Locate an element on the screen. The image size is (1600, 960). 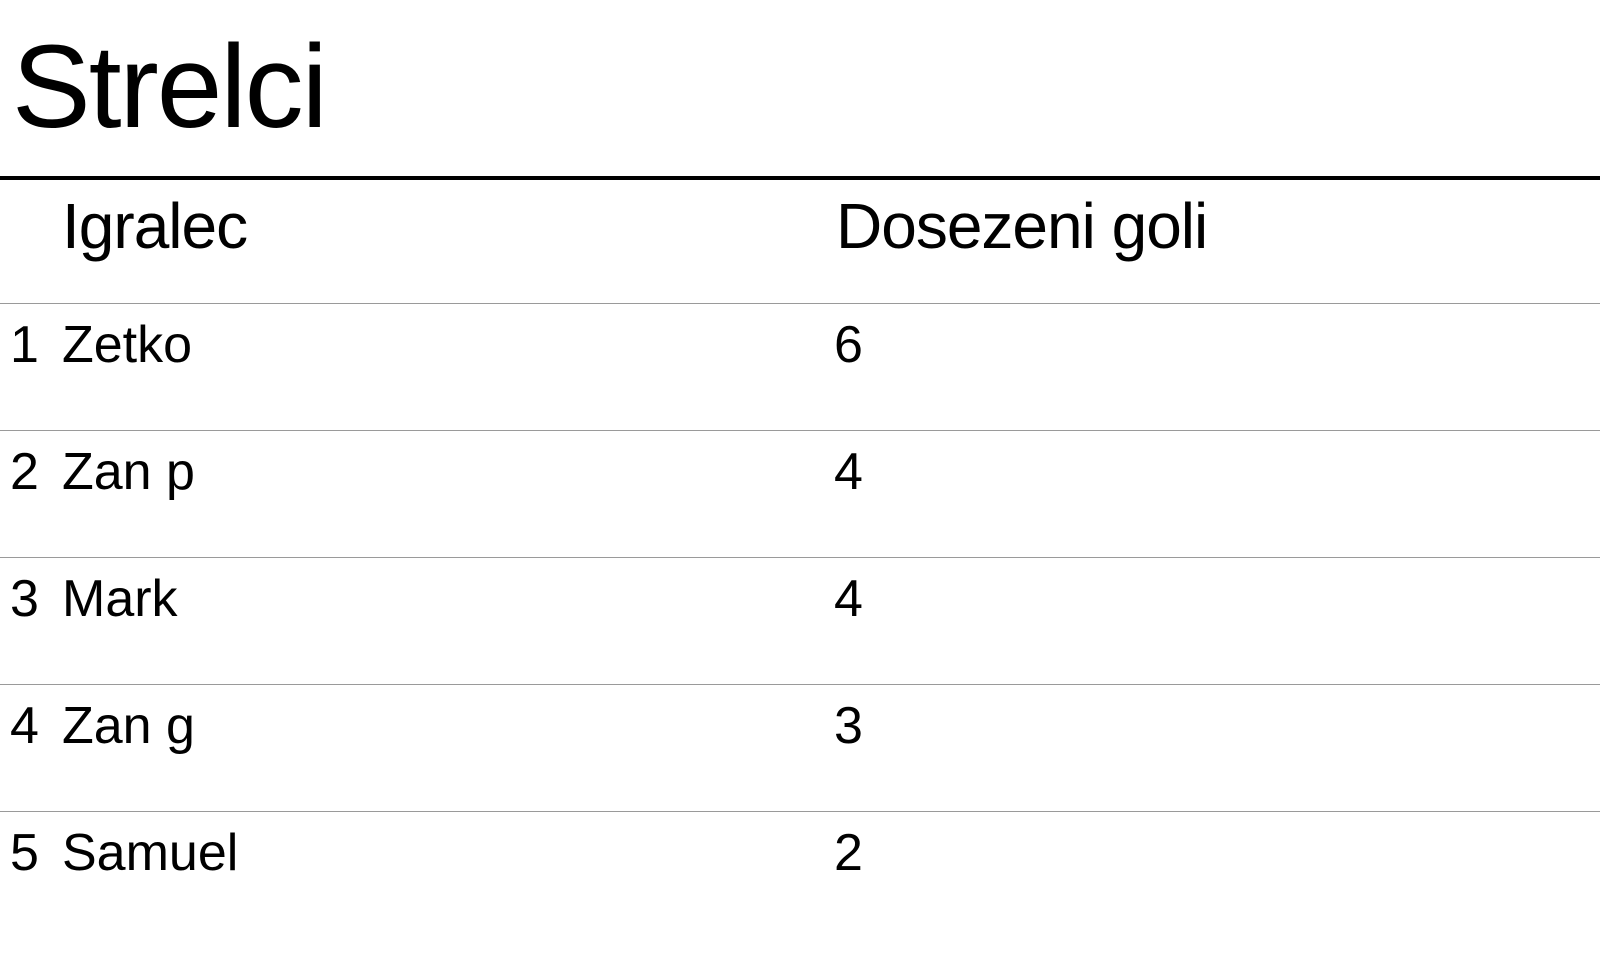
row-goals: 3 is located at coordinates (848, 726).